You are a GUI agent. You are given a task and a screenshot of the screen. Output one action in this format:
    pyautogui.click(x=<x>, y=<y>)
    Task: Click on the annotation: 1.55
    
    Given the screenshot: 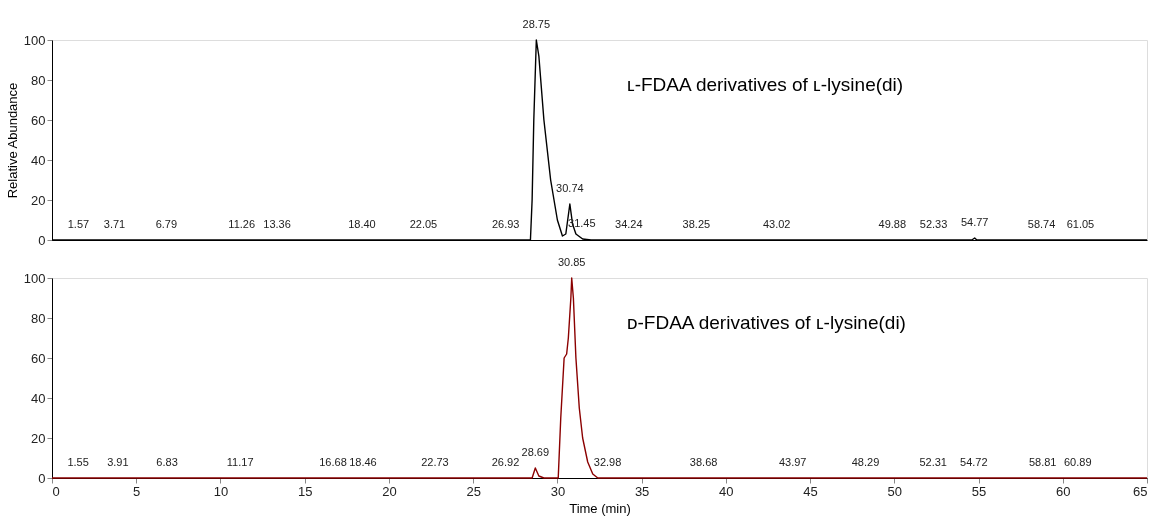 What is the action you would take?
    pyautogui.click(x=78, y=462)
    